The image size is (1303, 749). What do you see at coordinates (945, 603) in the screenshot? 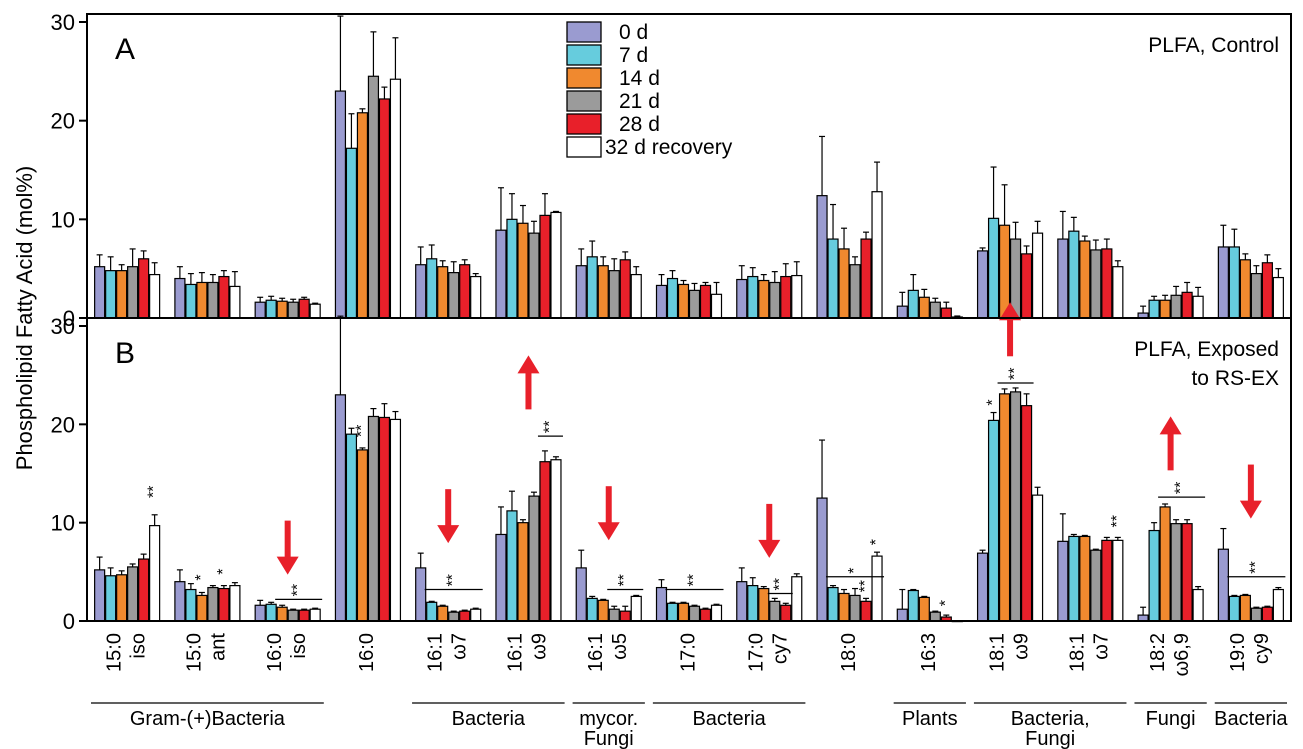
I see `significance-mark: *` at bounding box center [945, 603].